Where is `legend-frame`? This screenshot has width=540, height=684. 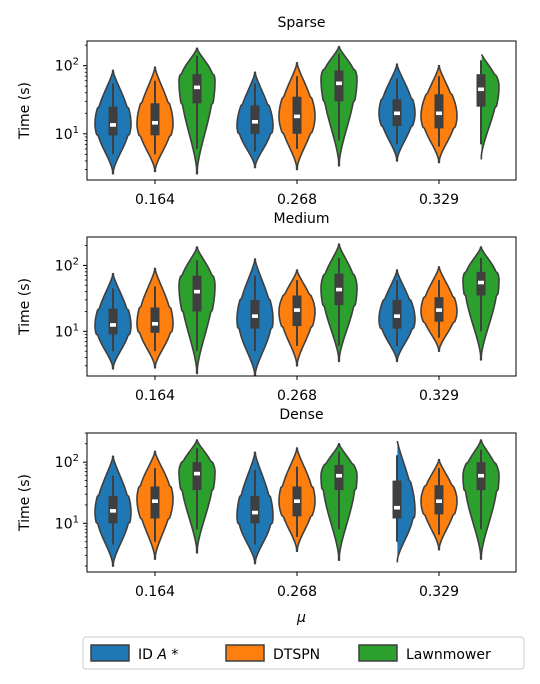 legend-frame is located at coordinates (303, 653).